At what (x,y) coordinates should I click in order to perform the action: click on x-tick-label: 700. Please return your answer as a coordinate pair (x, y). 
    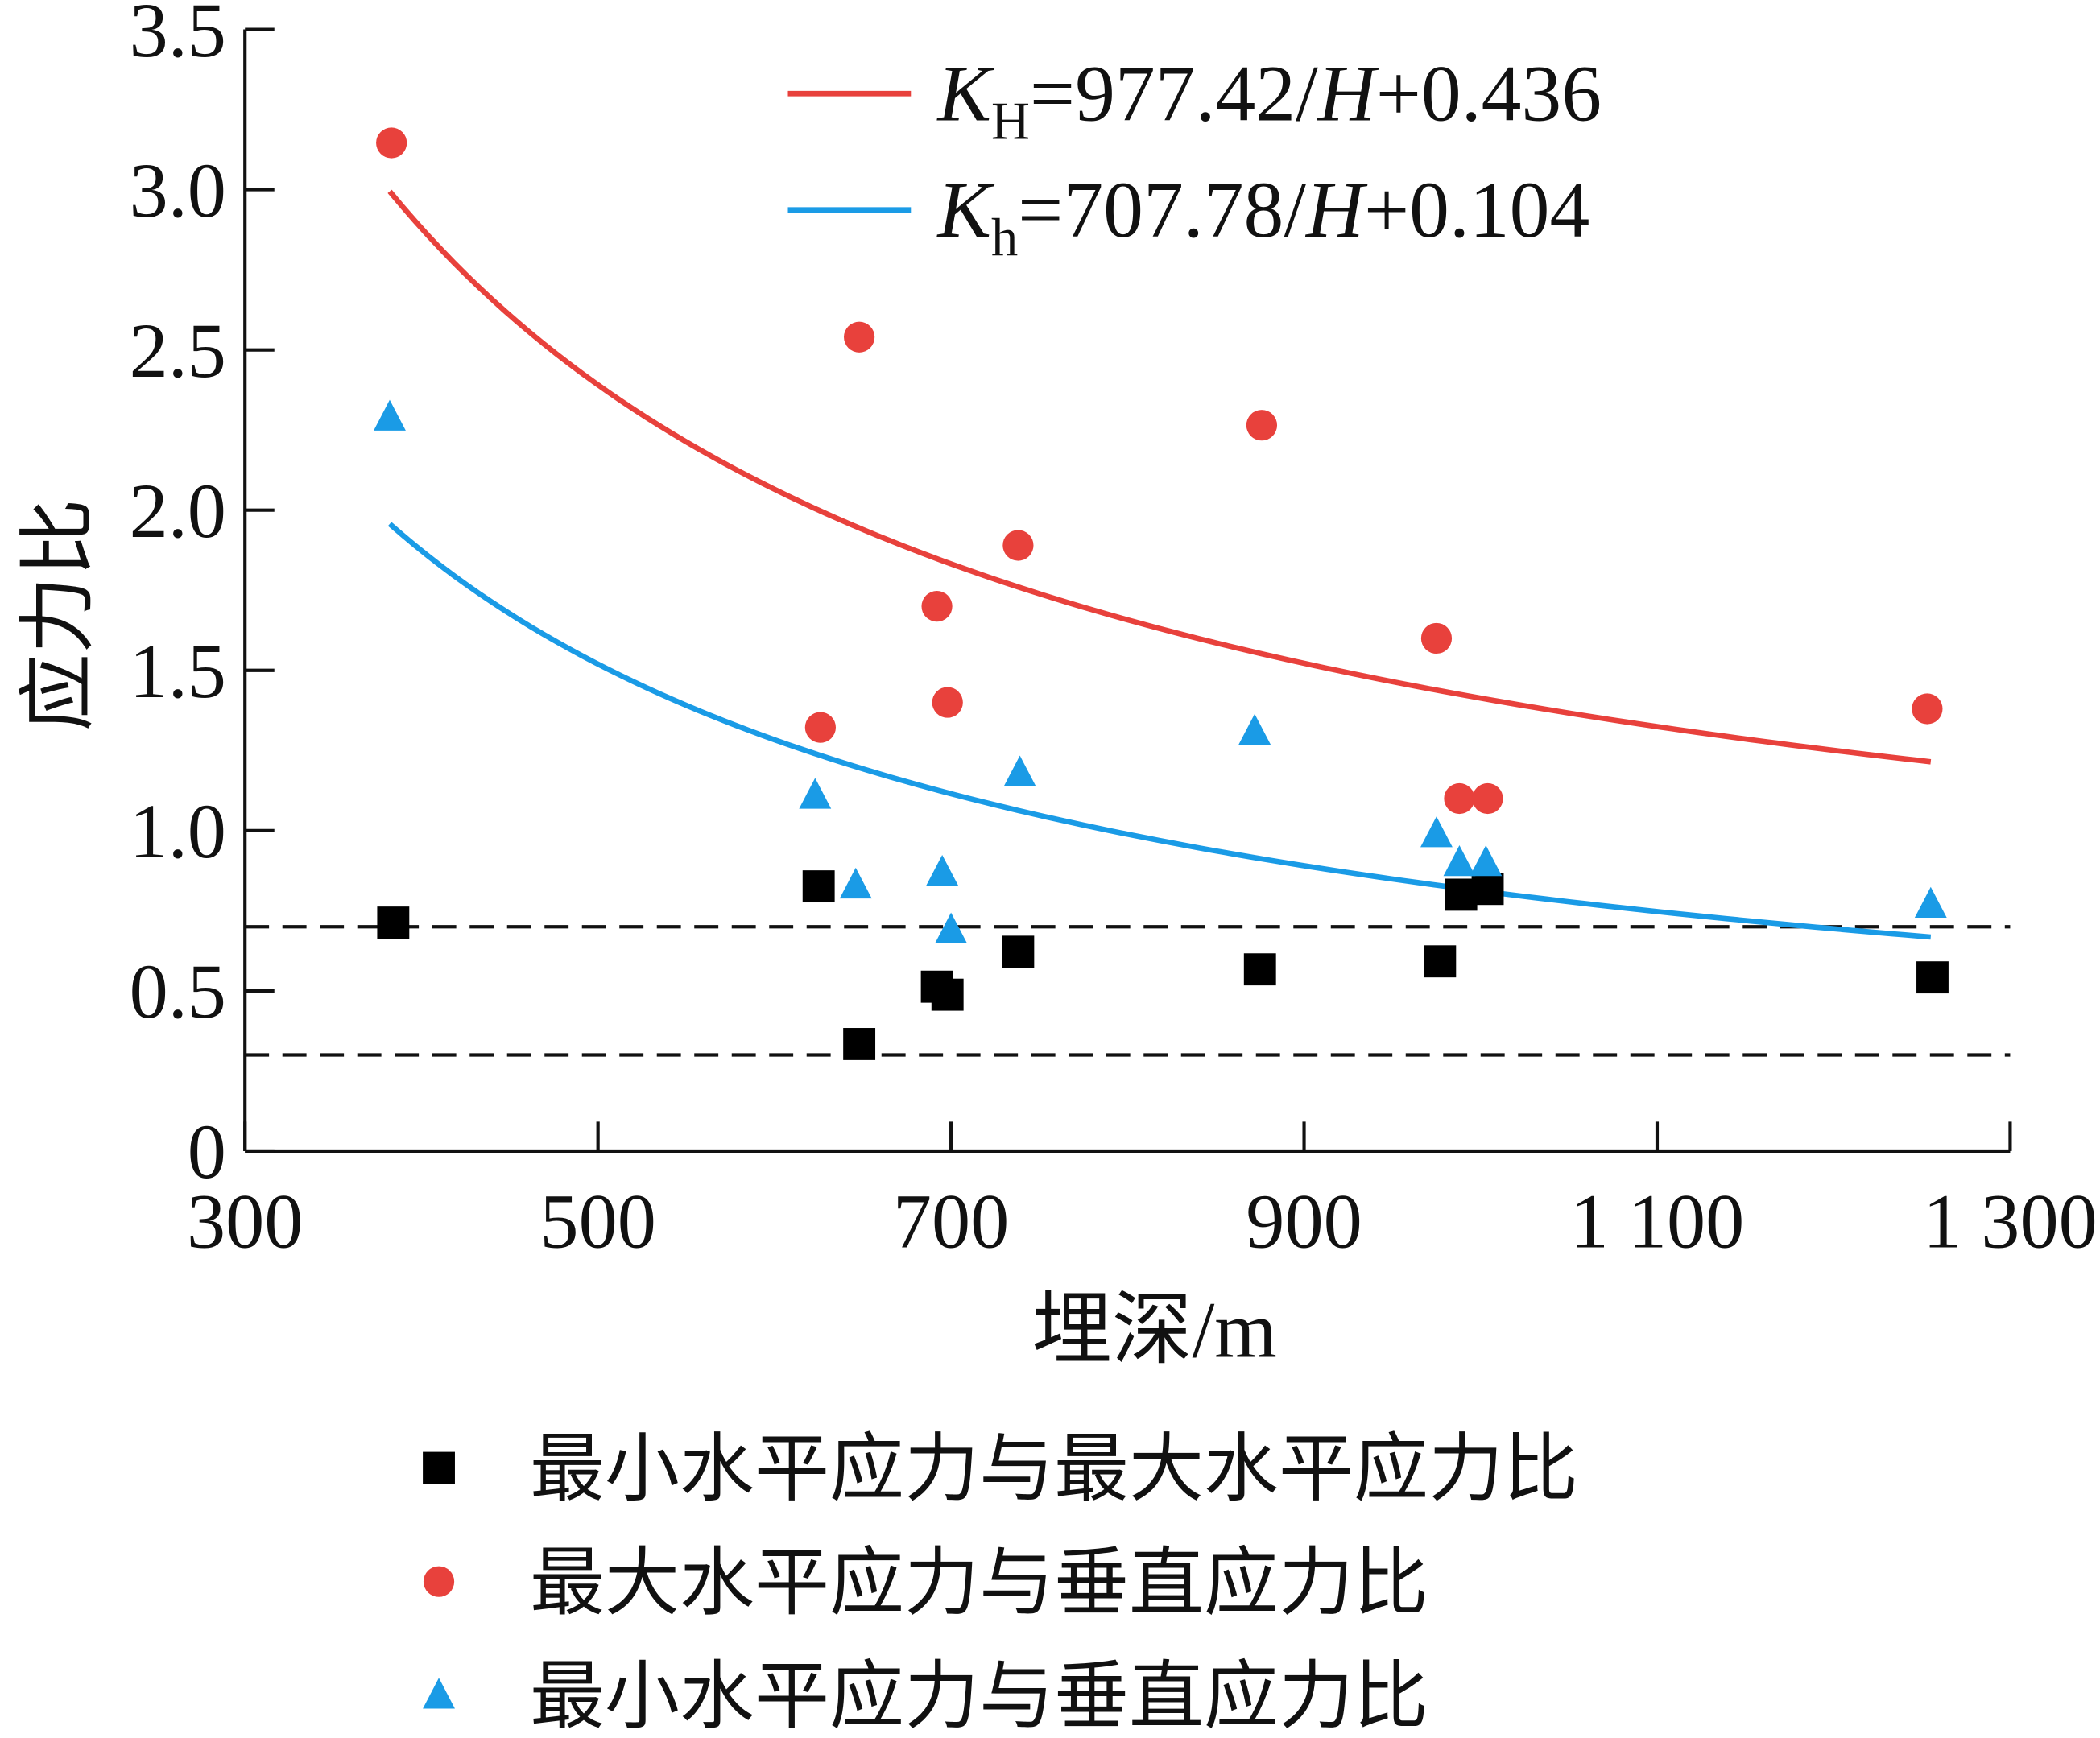
    Looking at the image, I should click on (951, 1221).